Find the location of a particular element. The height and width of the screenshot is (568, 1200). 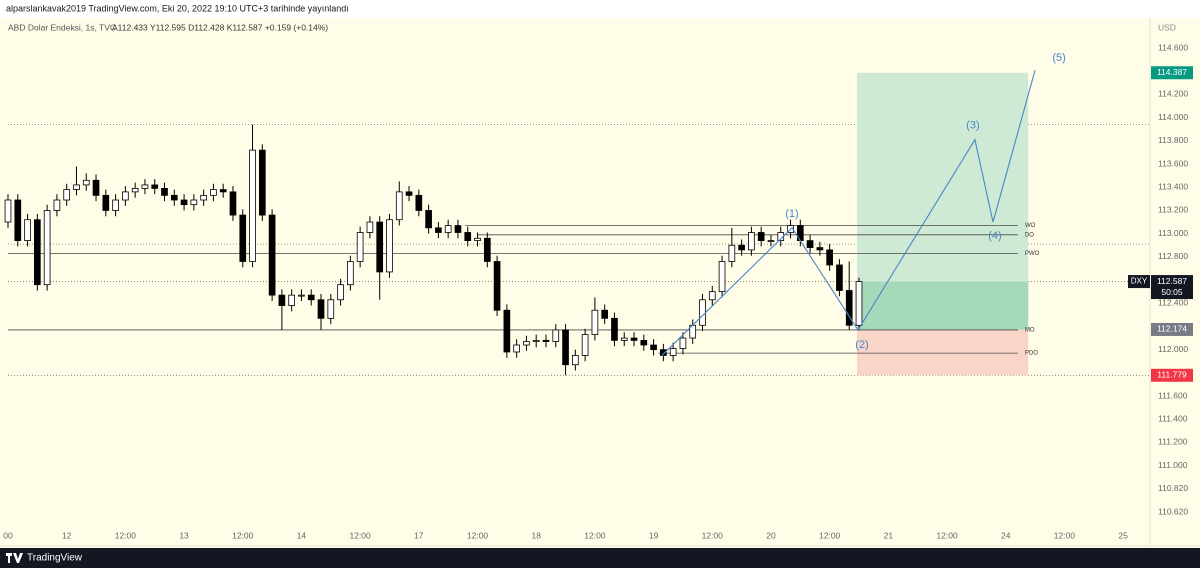

y-tick-label: 113.000 is located at coordinates (1173, 233).